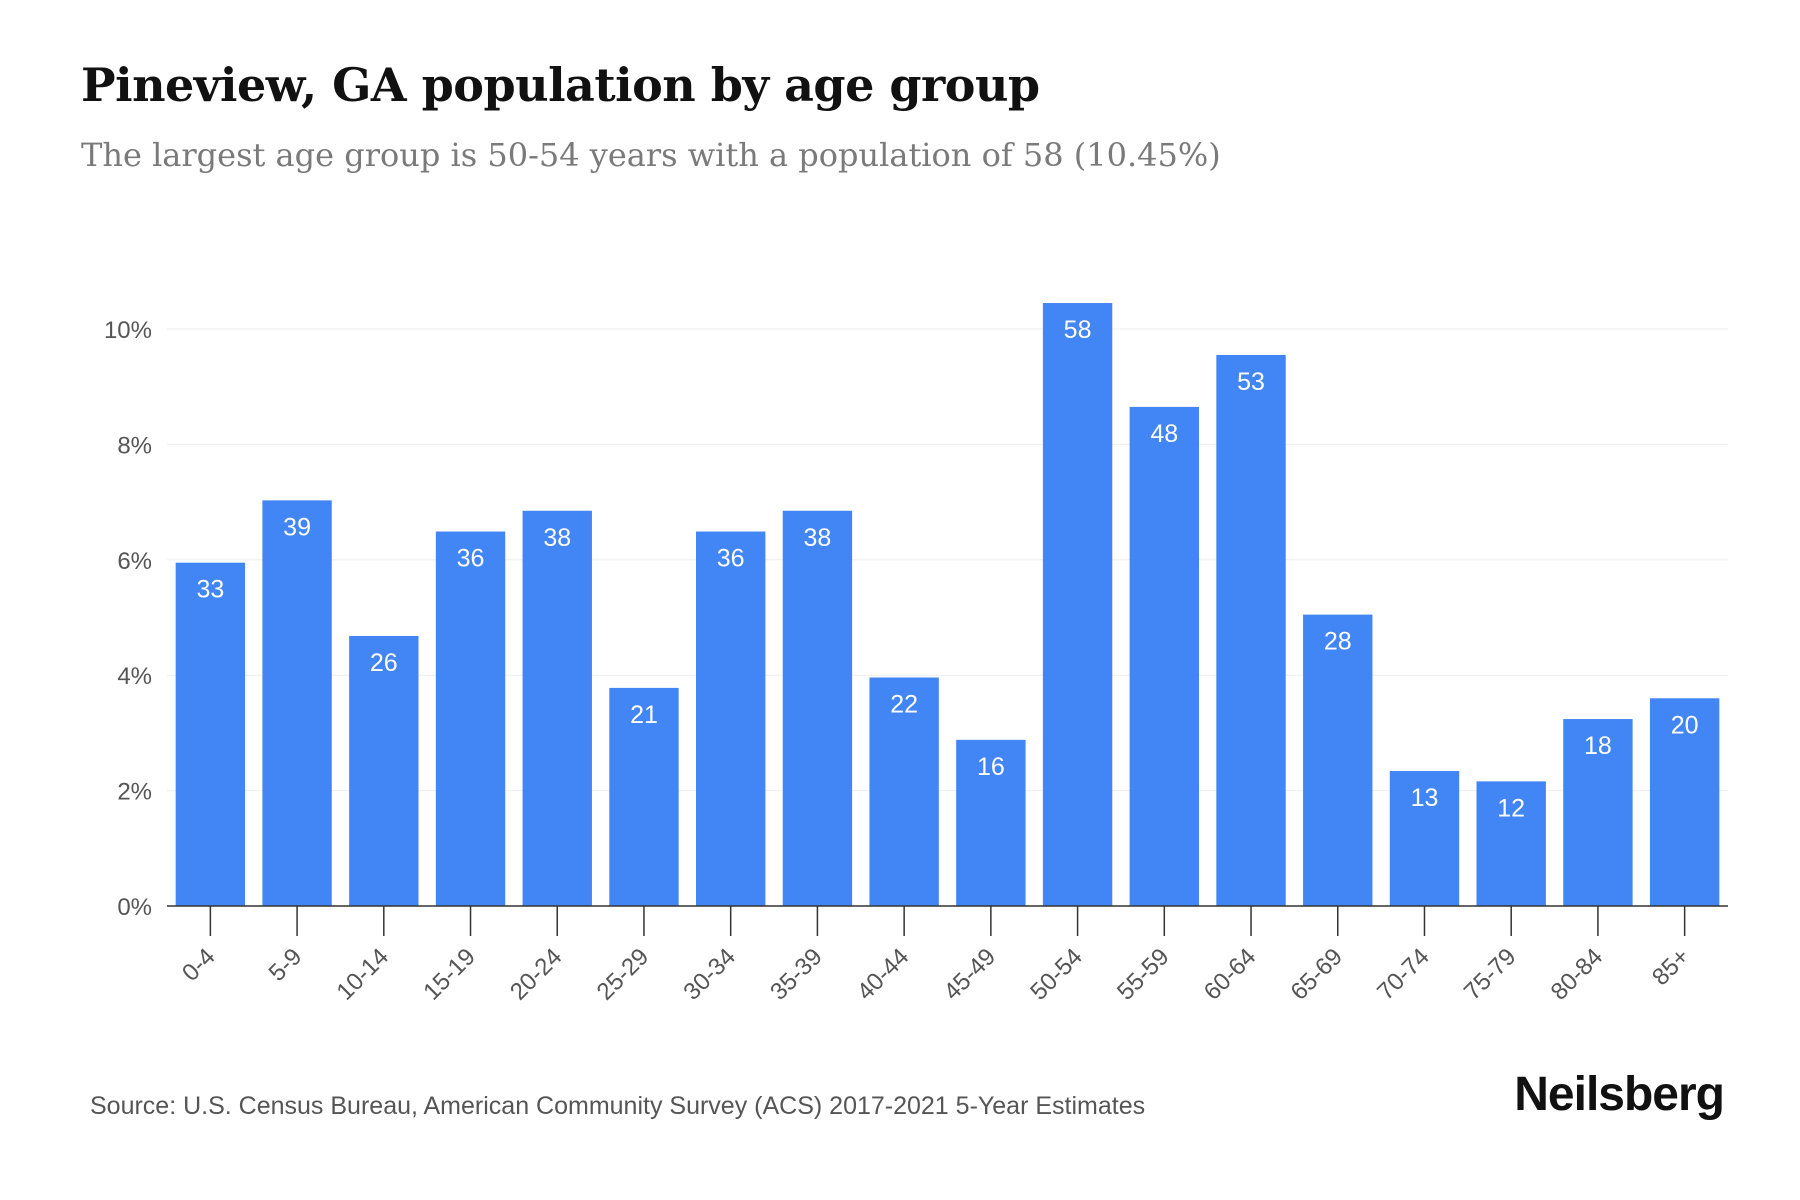 The width and height of the screenshot is (1800, 1200). I want to click on y-tick-label: 0%, so click(134, 907).